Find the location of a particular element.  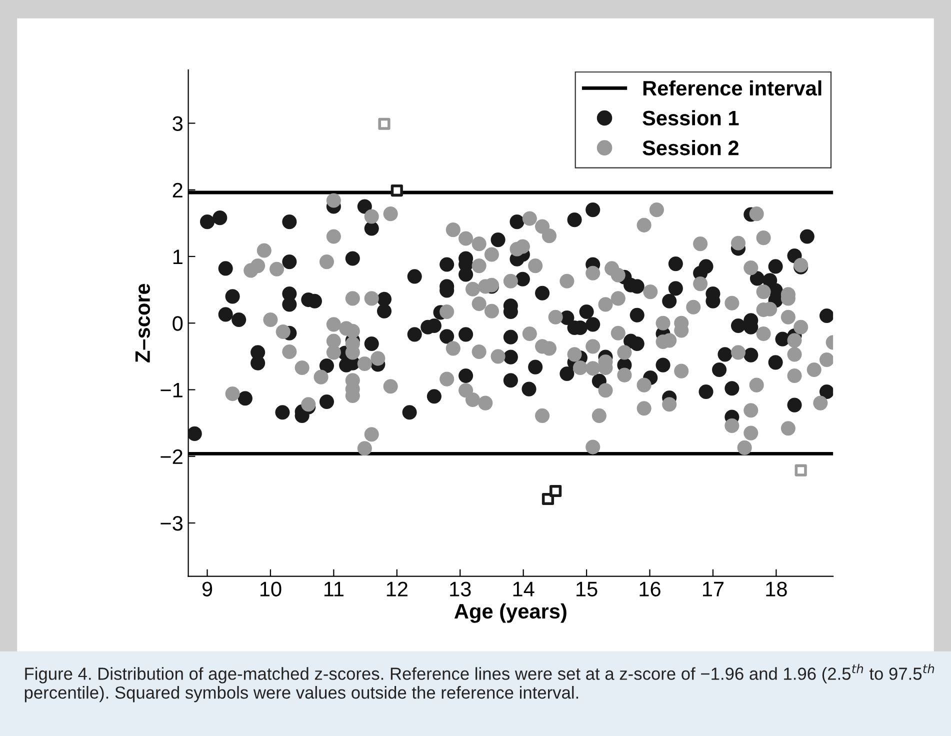

y-tick-label: 0 is located at coordinates (177, 323).